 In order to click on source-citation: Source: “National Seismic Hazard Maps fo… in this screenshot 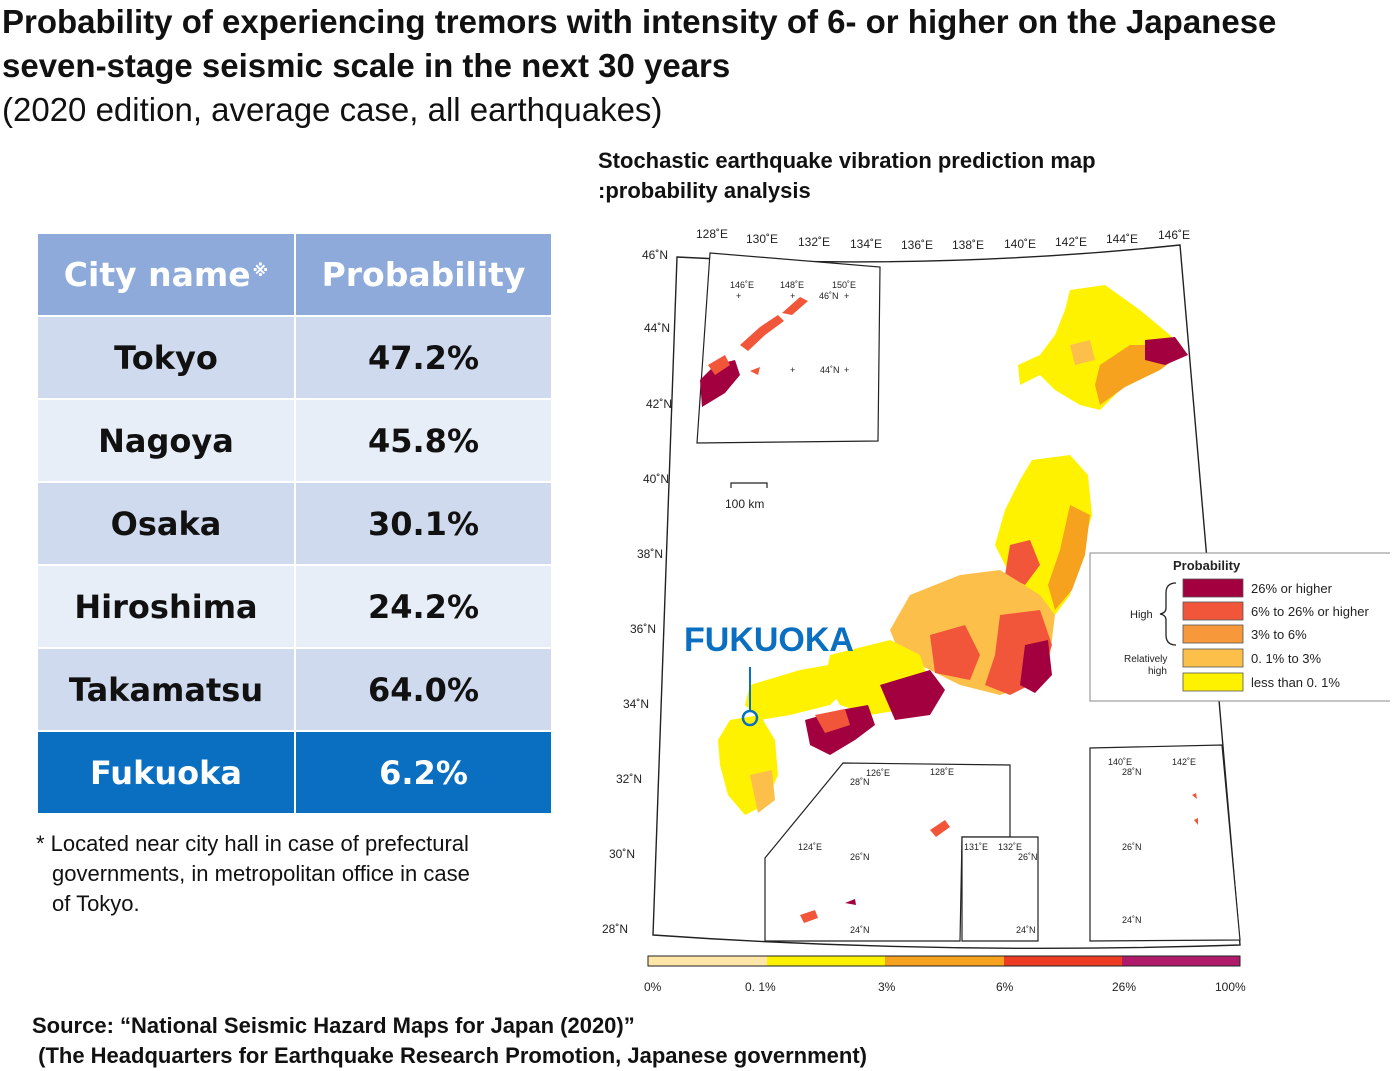, I will do `click(532, 1041)`.